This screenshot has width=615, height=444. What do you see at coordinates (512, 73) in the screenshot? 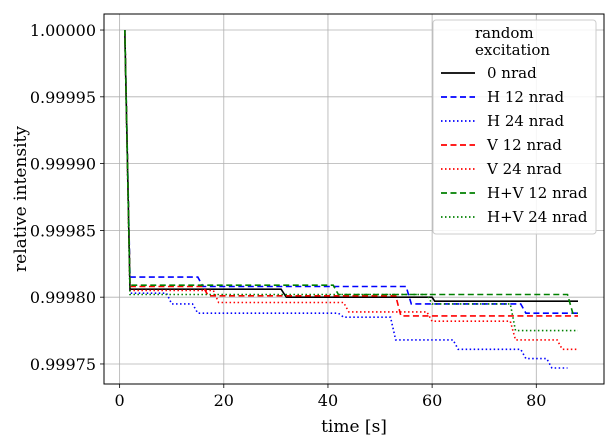
I see `legend-label-0: 0 nrad` at bounding box center [512, 73].